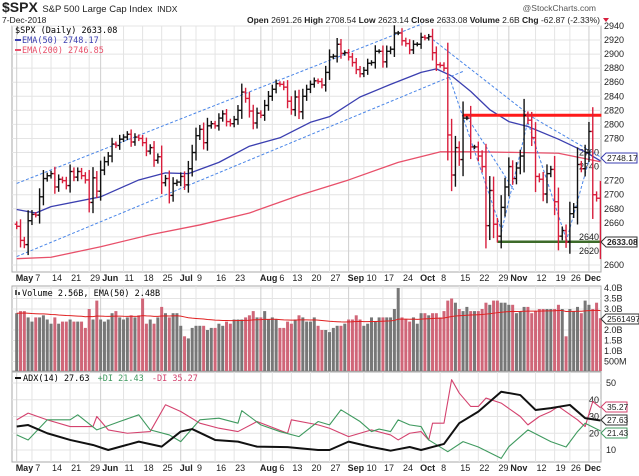  I want to click on x-axis-label: Nov, so click(518, 278).